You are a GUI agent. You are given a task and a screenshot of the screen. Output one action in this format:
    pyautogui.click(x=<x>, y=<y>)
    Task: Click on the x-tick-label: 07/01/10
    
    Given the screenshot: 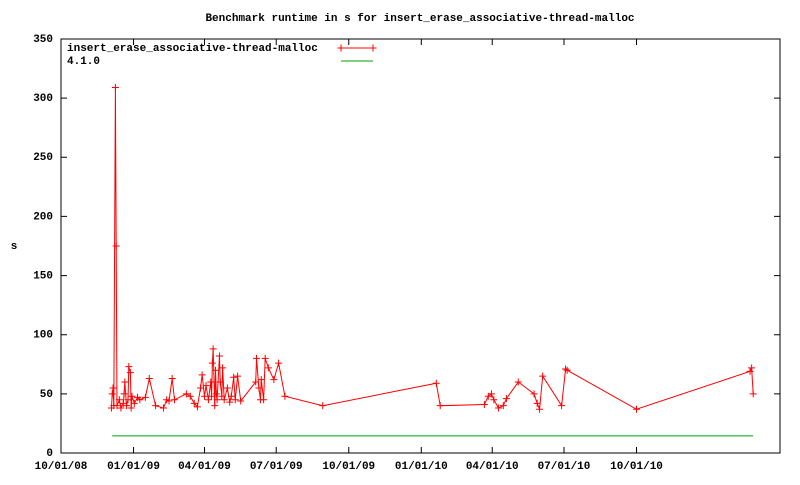 What is the action you would take?
    pyautogui.click(x=564, y=467)
    